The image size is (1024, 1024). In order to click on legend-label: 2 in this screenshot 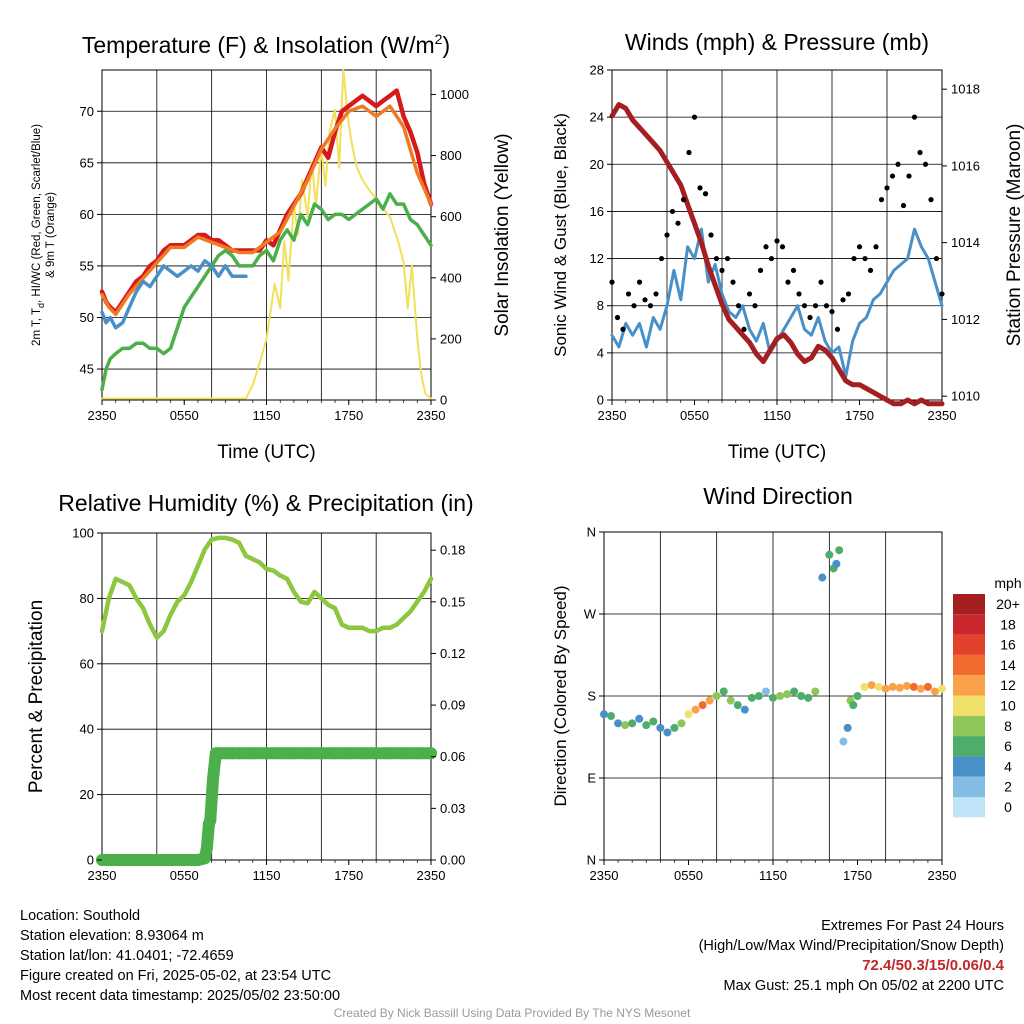, I will do `click(1008, 787)`.